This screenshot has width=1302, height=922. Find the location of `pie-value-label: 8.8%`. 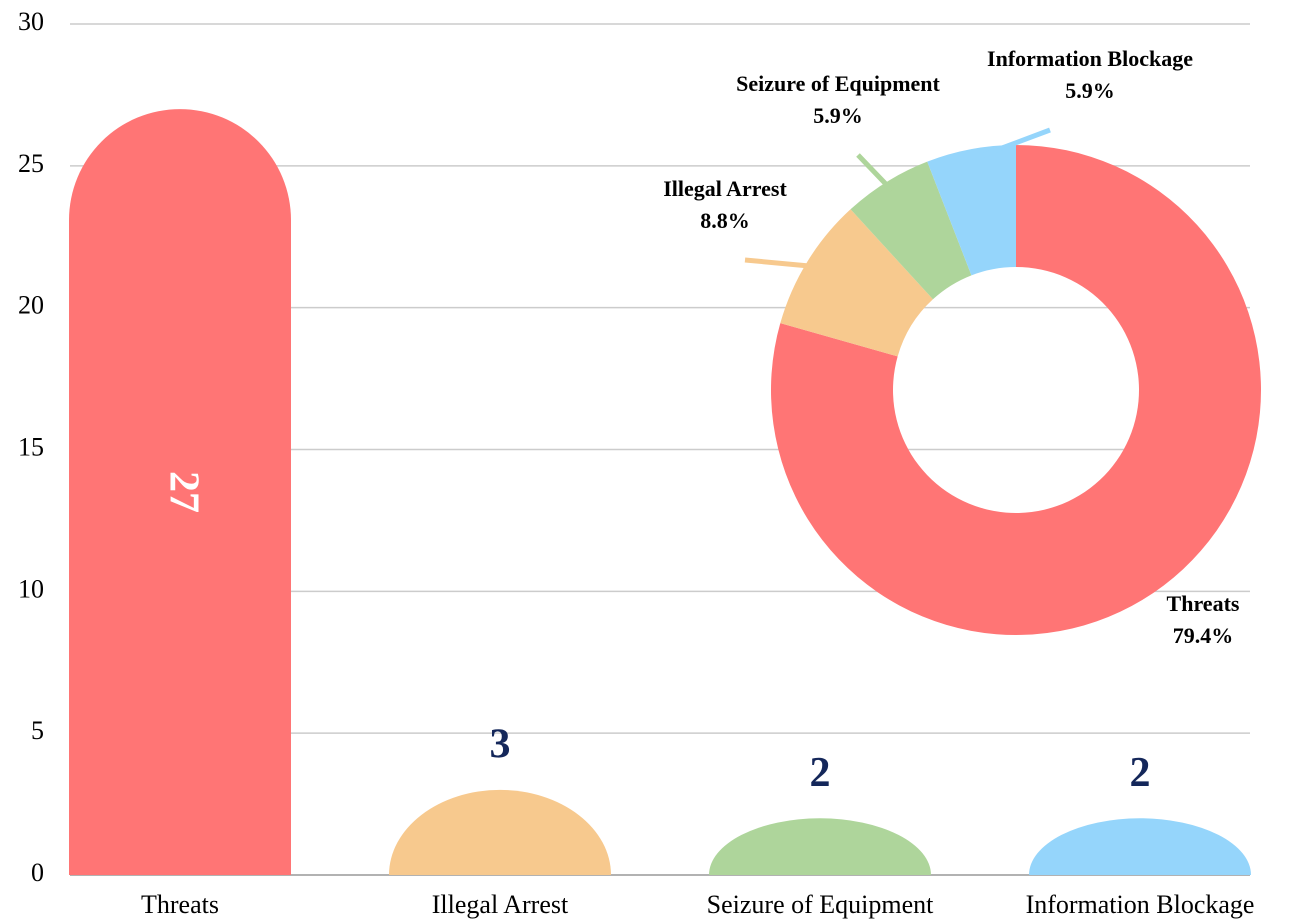

pie-value-label: 8.8% is located at coordinates (725, 220).